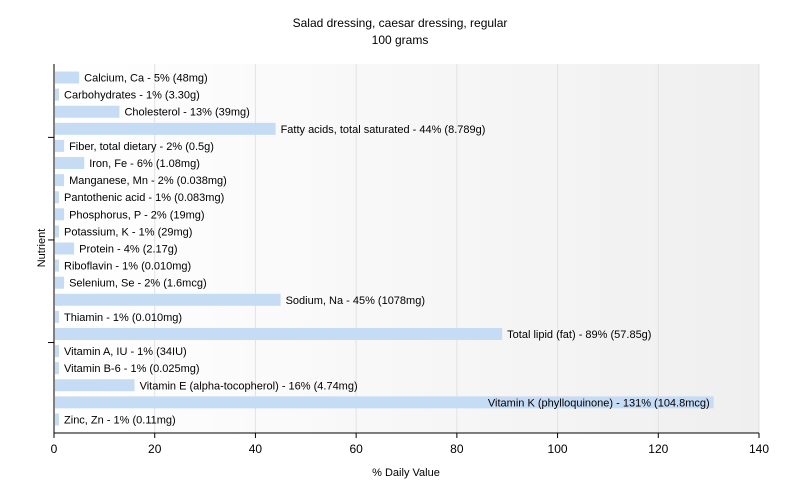  Describe the element at coordinates (42, 248) in the screenshot. I see `y-axis-title: Nutrient` at that location.